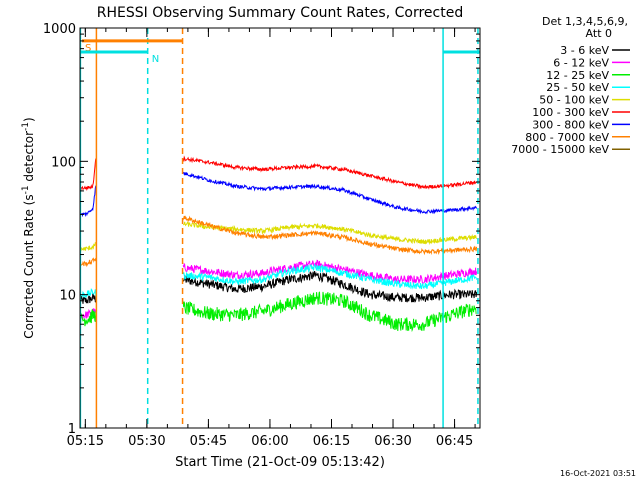 The width and height of the screenshot is (640, 480). I want to click on legend-label: 100 - 300 keV, so click(570, 112).